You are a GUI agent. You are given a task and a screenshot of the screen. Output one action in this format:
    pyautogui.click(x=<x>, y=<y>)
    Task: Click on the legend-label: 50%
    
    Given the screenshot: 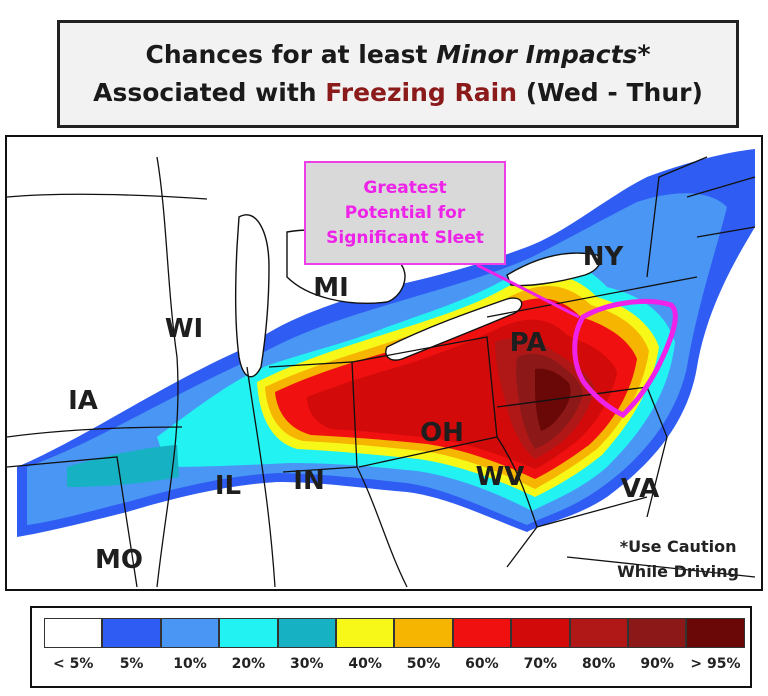 What is the action you would take?
    pyautogui.click(x=423, y=664)
    